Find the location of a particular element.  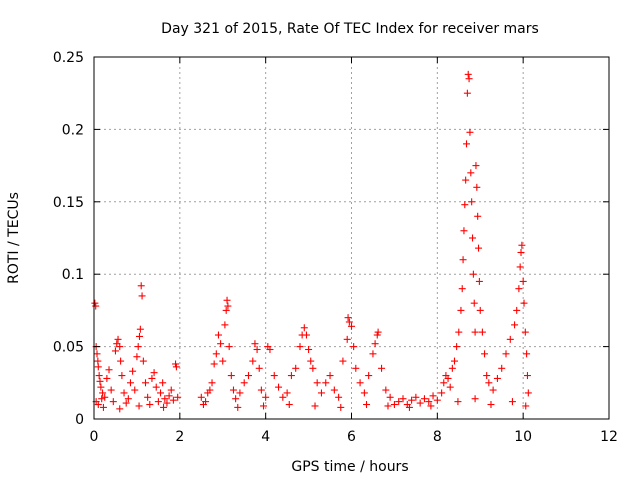

x-tick-label: 4 is located at coordinates (265, 437).